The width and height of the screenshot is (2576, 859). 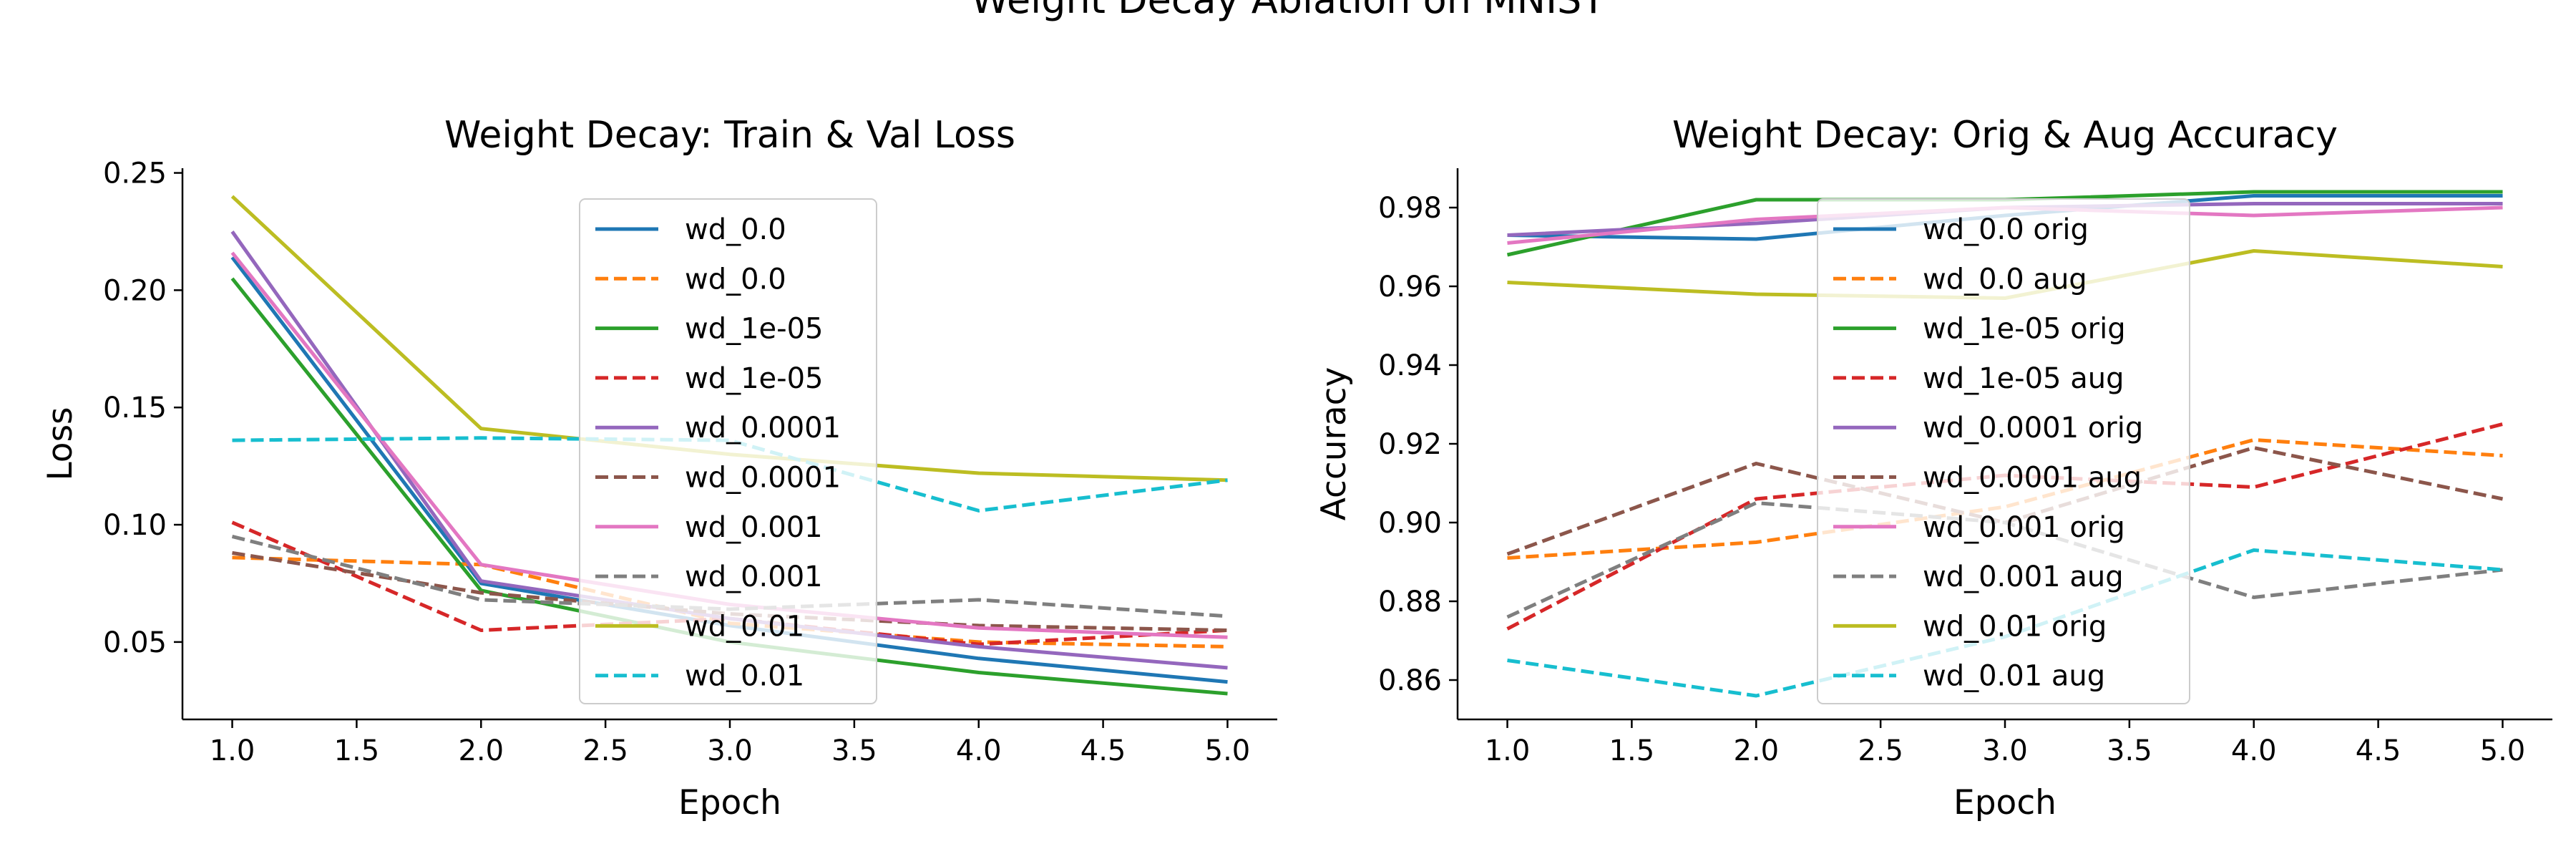 What do you see at coordinates (2015, 626) in the screenshot?
I see `legend-label: wd_0.01 orig` at bounding box center [2015, 626].